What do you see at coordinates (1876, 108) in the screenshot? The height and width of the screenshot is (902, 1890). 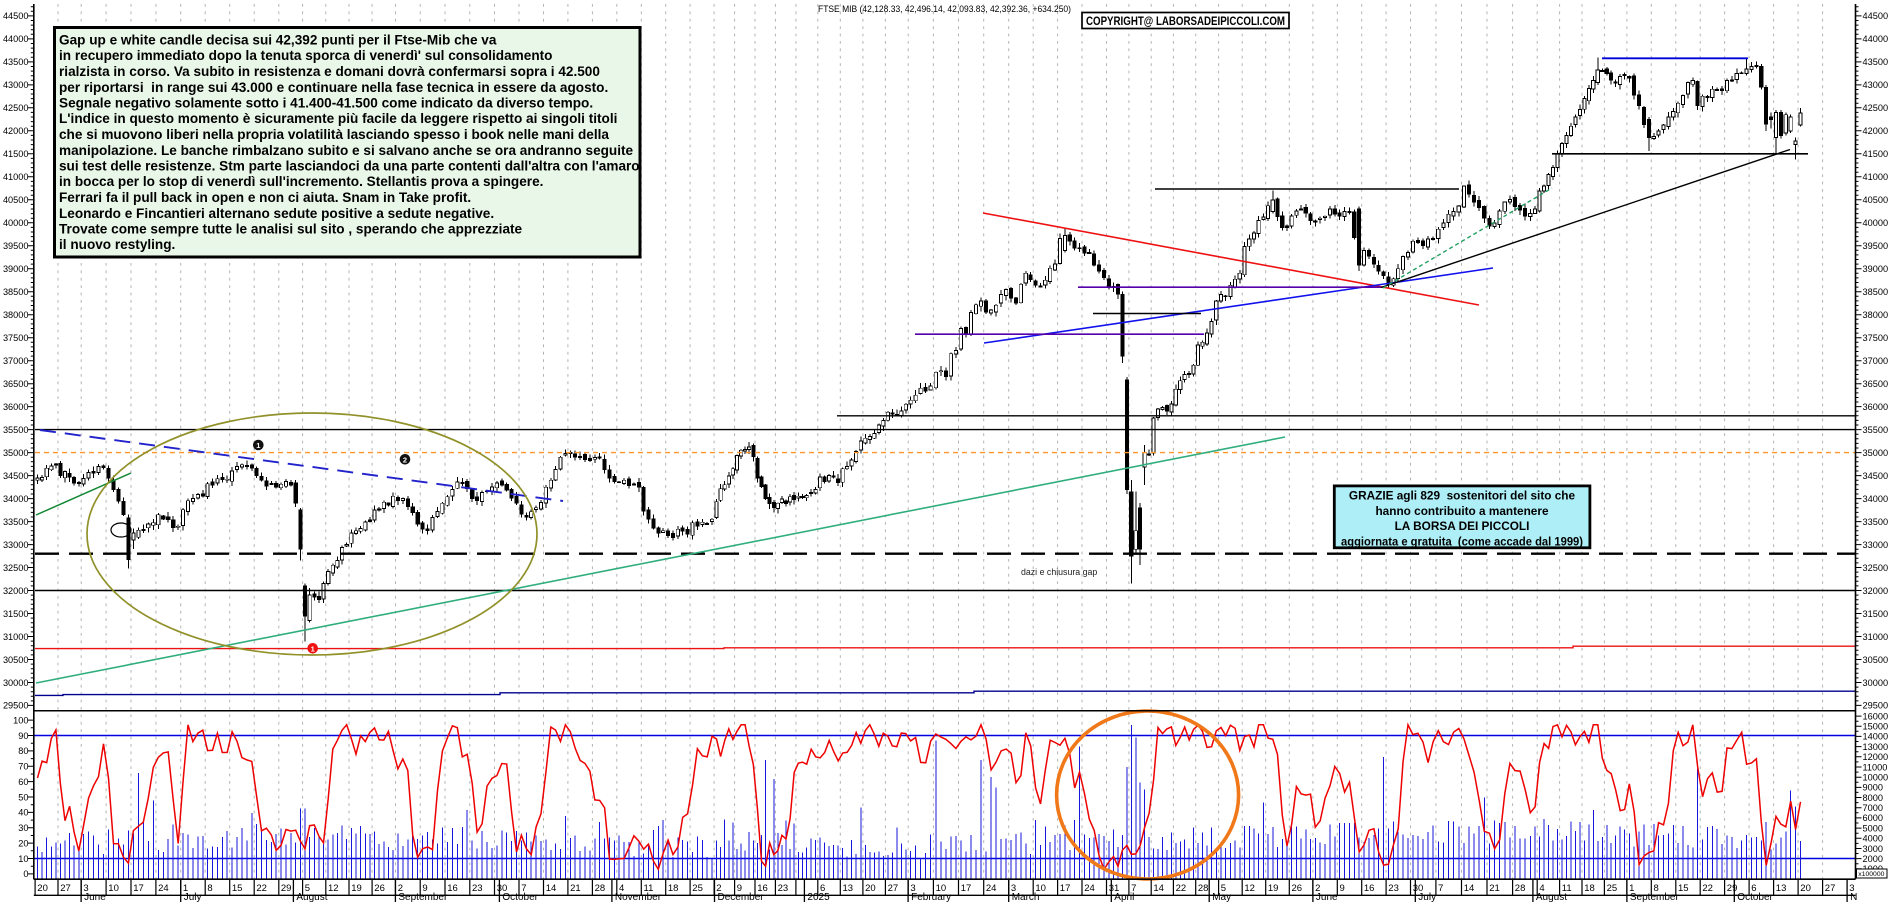 I see `svg-text: 42500` at bounding box center [1876, 108].